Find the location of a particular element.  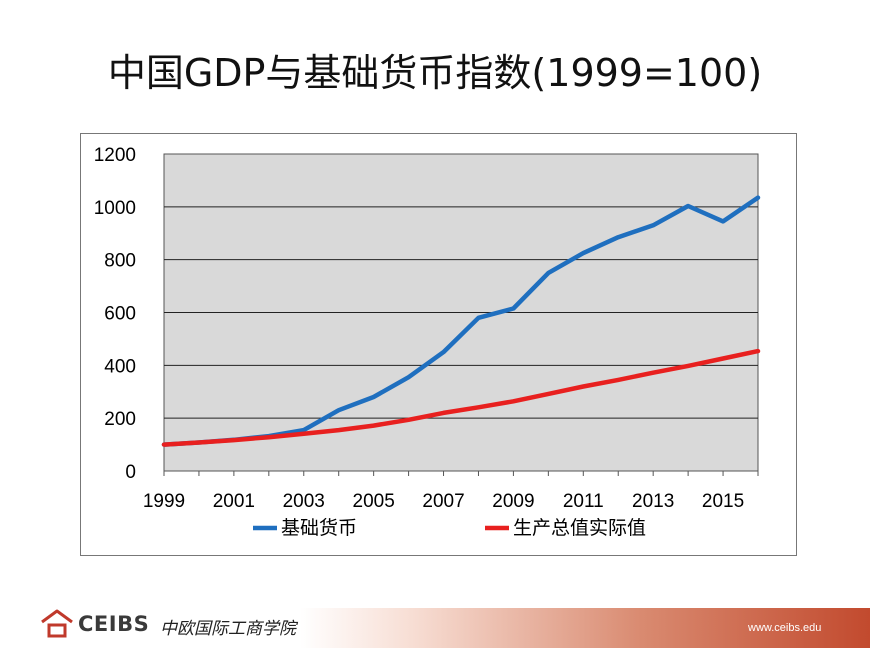

ceibs-logo-icon is located at coordinates (57, 623).